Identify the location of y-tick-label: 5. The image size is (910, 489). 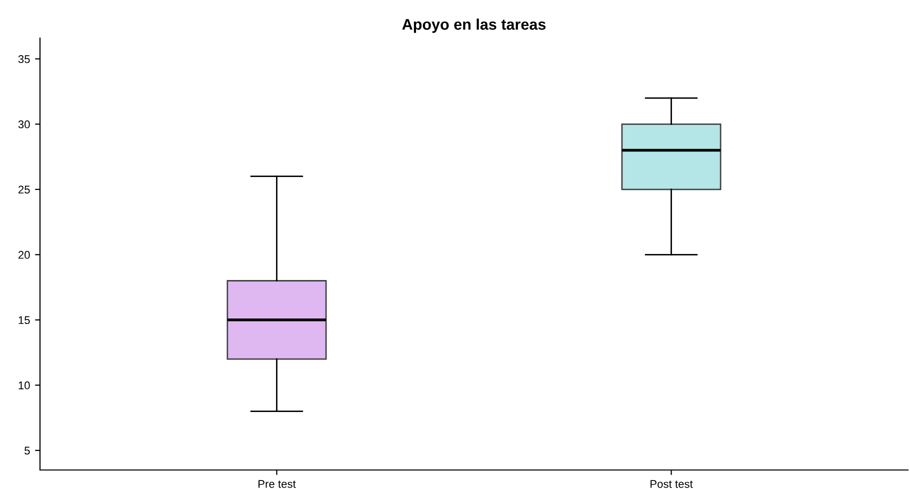
(27, 450).